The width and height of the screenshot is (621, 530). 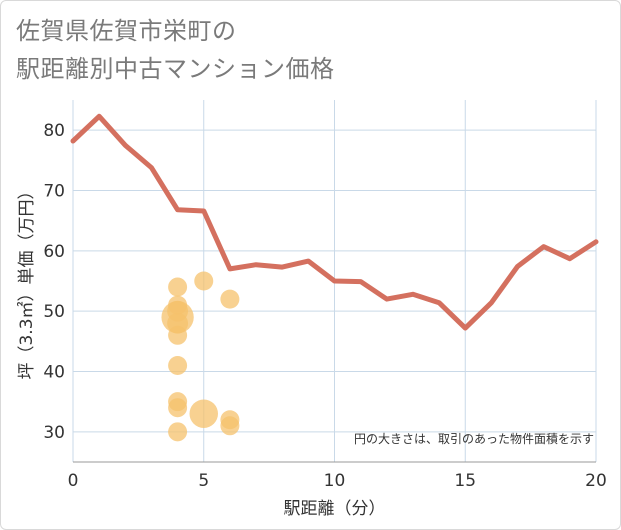 I want to click on y-tick-label: 30, so click(x=54, y=433).